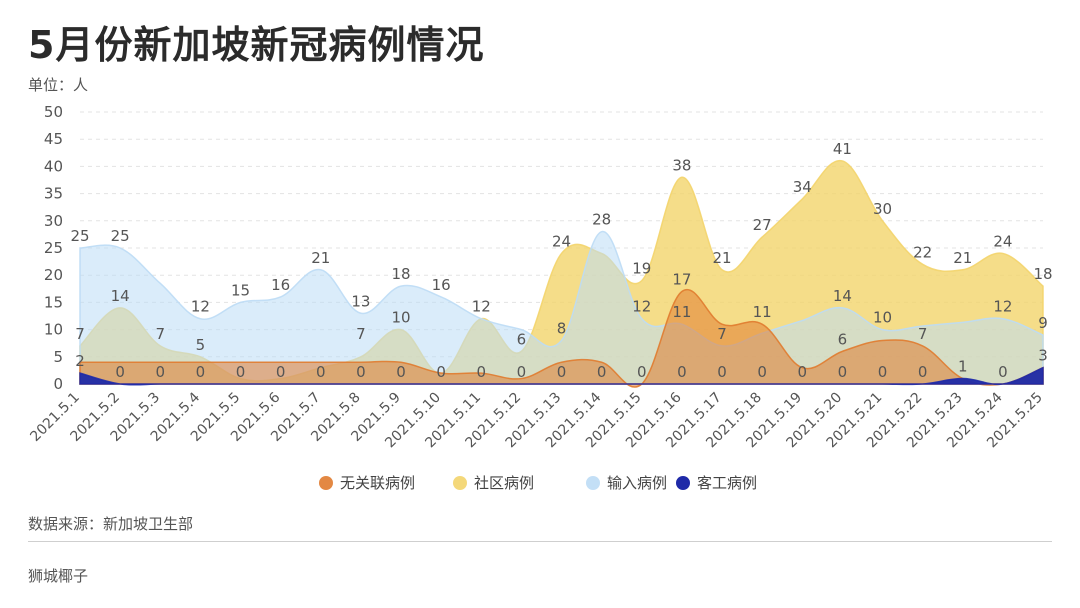 Image resolution: width=1080 pixels, height=608 pixels. Describe the element at coordinates (762, 225) in the screenshot. I see `data-label: 27` at that location.